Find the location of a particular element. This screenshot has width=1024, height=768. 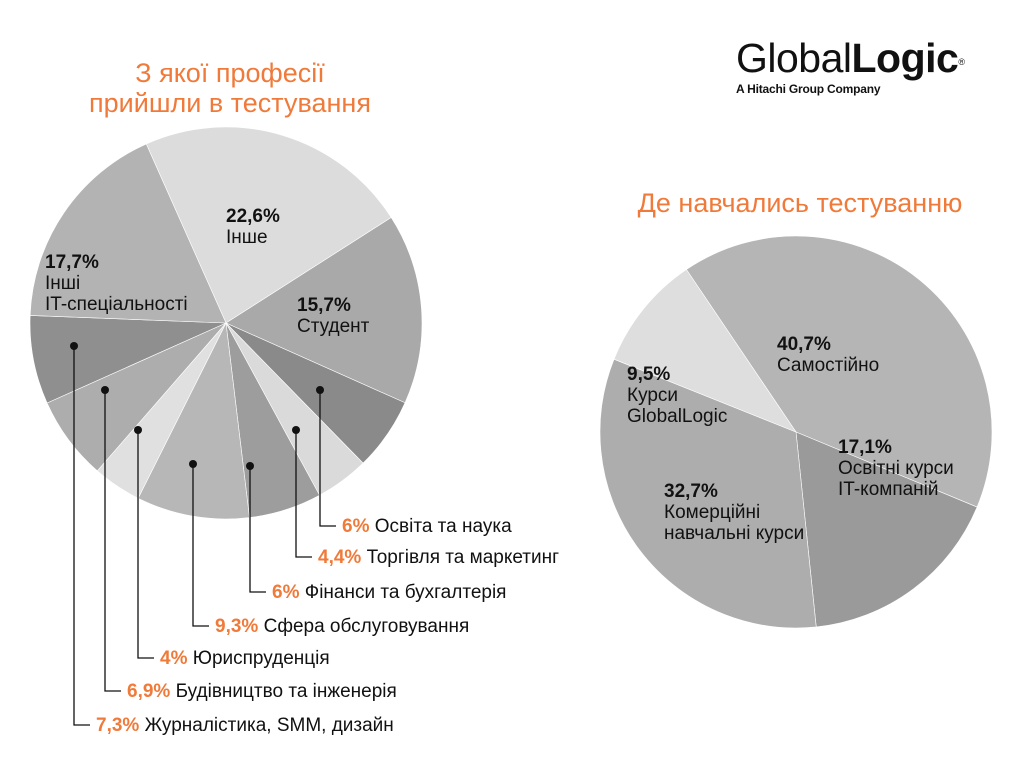

logo-wordmark: GlobalLogic® is located at coordinates (871, 58).